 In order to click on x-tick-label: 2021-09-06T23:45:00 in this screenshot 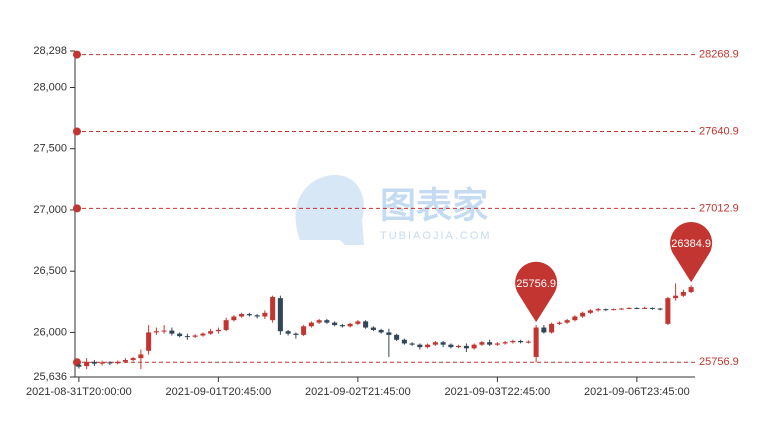, I will do `click(637, 392)`.